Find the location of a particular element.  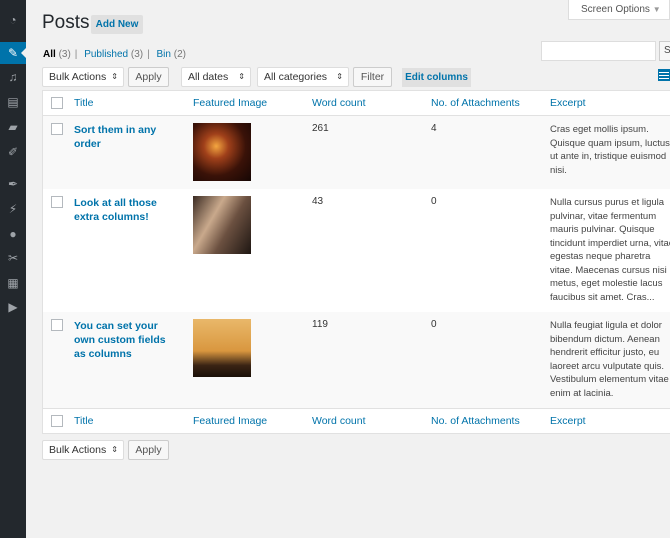

bulk-actions-select: Bulk Actions ⇕ is located at coordinates (83, 77).